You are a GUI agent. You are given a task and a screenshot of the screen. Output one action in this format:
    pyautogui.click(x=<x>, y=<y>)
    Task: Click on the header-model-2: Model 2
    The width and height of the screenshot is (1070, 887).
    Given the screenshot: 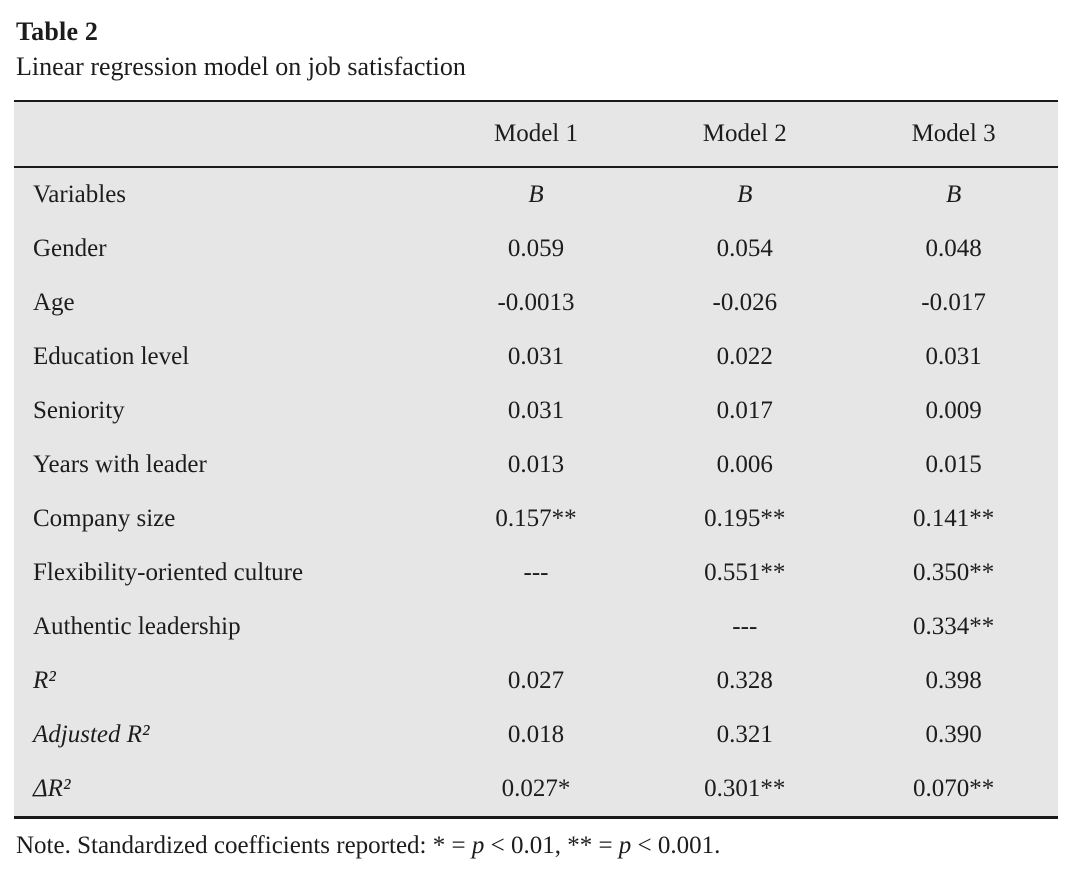 What is the action you would take?
    pyautogui.click(x=745, y=134)
    